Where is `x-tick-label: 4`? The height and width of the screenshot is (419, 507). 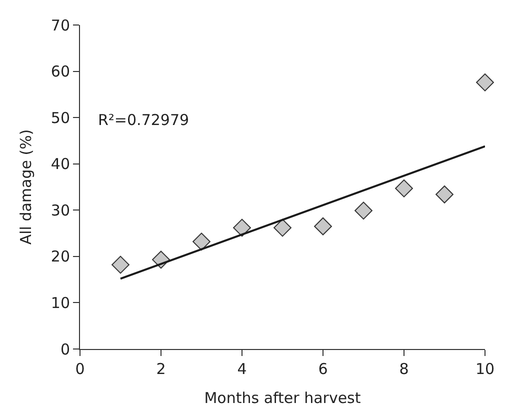
x-tick-label: 4 is located at coordinates (242, 369).